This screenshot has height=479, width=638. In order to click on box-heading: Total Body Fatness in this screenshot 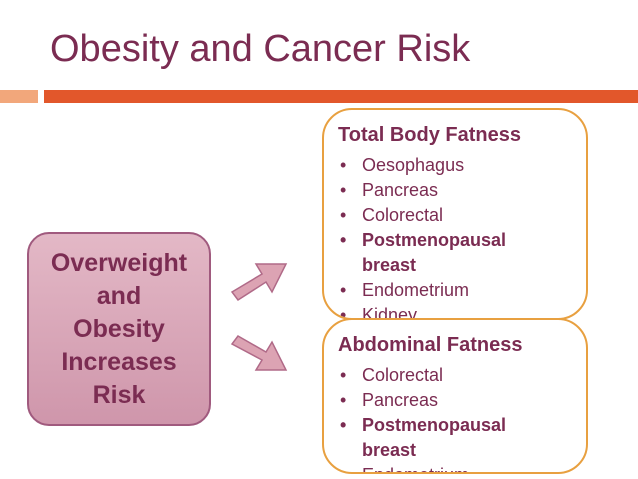, I will do `click(429, 135)`.